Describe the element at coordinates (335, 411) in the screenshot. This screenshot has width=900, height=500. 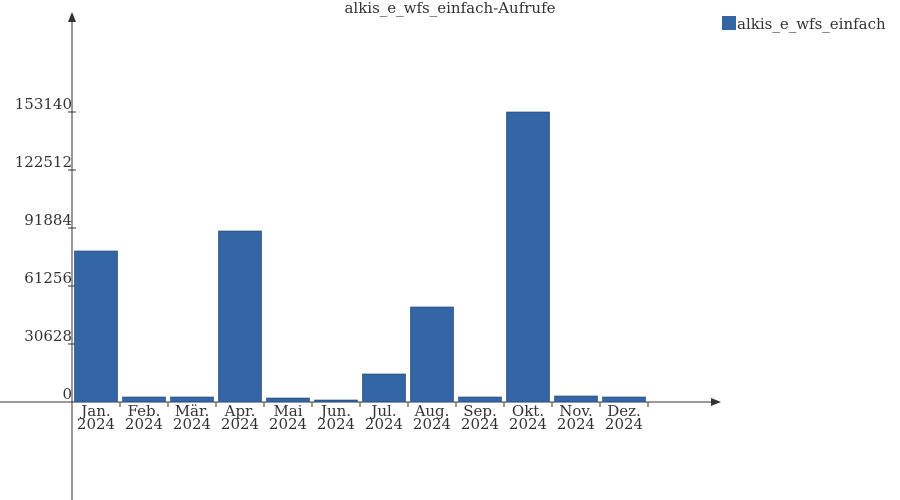
I see `x-tick-label: Jun.` at that location.